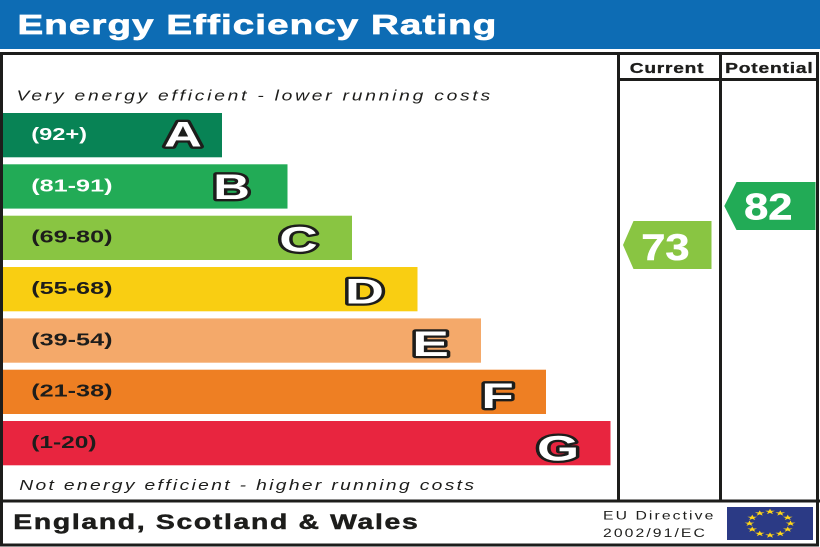 This screenshot has width=820, height=547. Describe the element at coordinates (667, 68) in the screenshot. I see `svg-text: Current` at that location.